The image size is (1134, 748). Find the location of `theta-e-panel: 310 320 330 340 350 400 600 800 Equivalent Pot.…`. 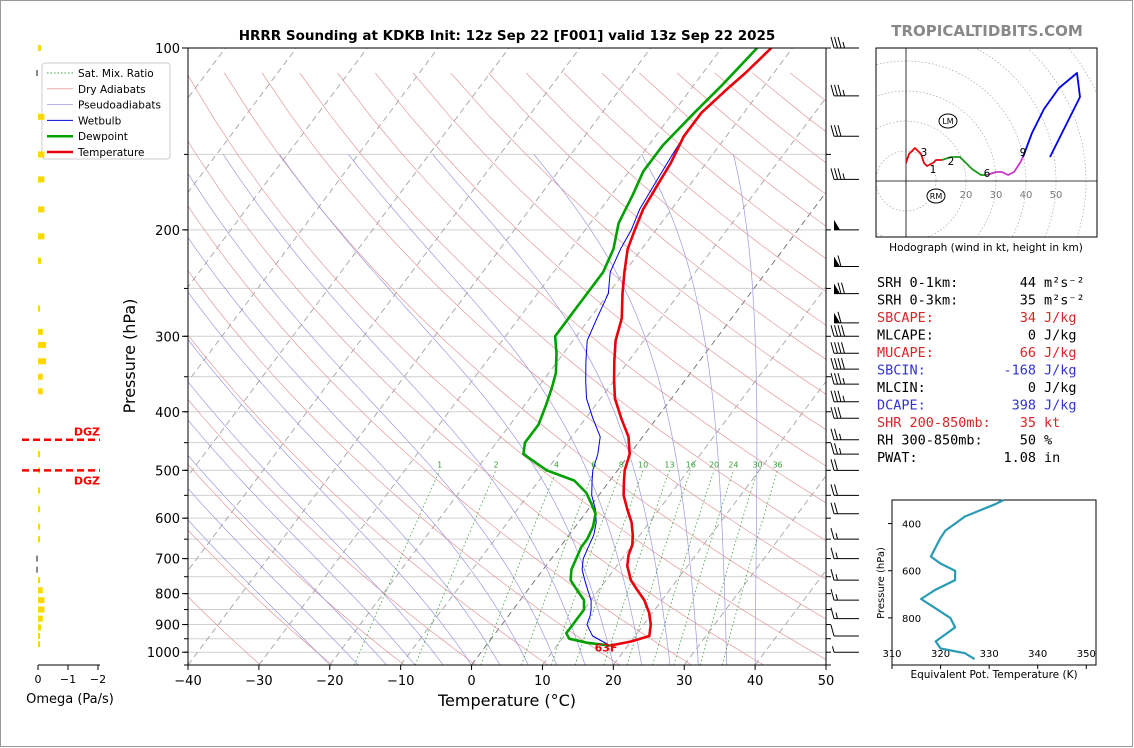

theta-e-panel: 310 320 330 340 350 400 600 800 Equivalent Pot.… is located at coordinates (986, 590).